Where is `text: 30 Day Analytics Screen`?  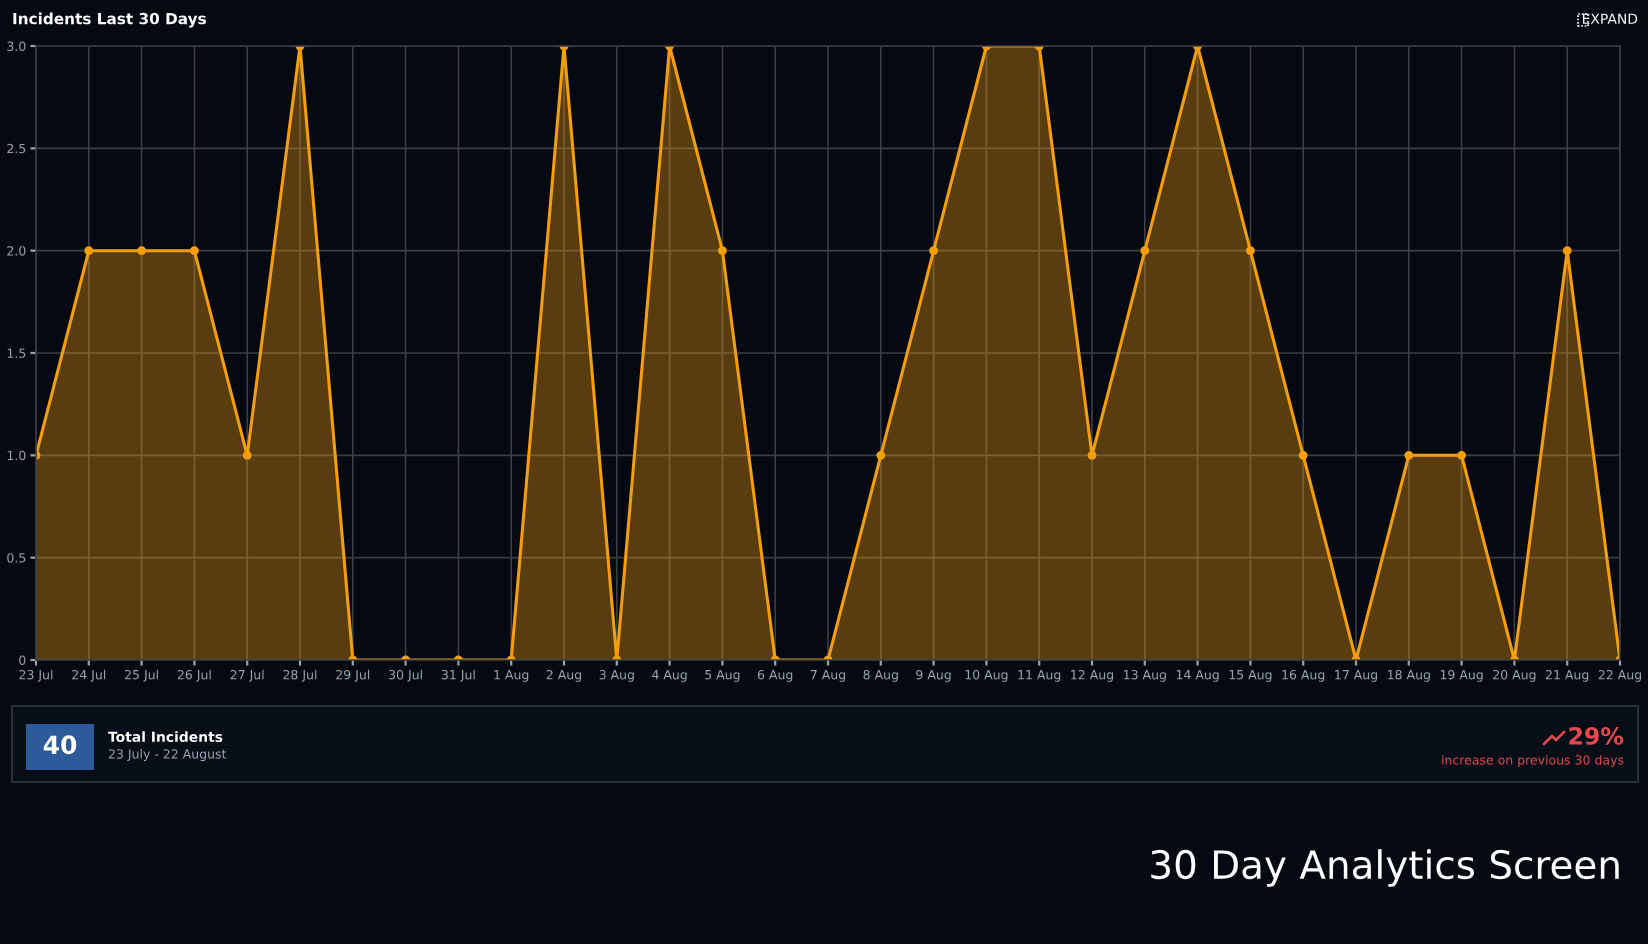 text: 30 Day Analytics Screen is located at coordinates (1385, 868).